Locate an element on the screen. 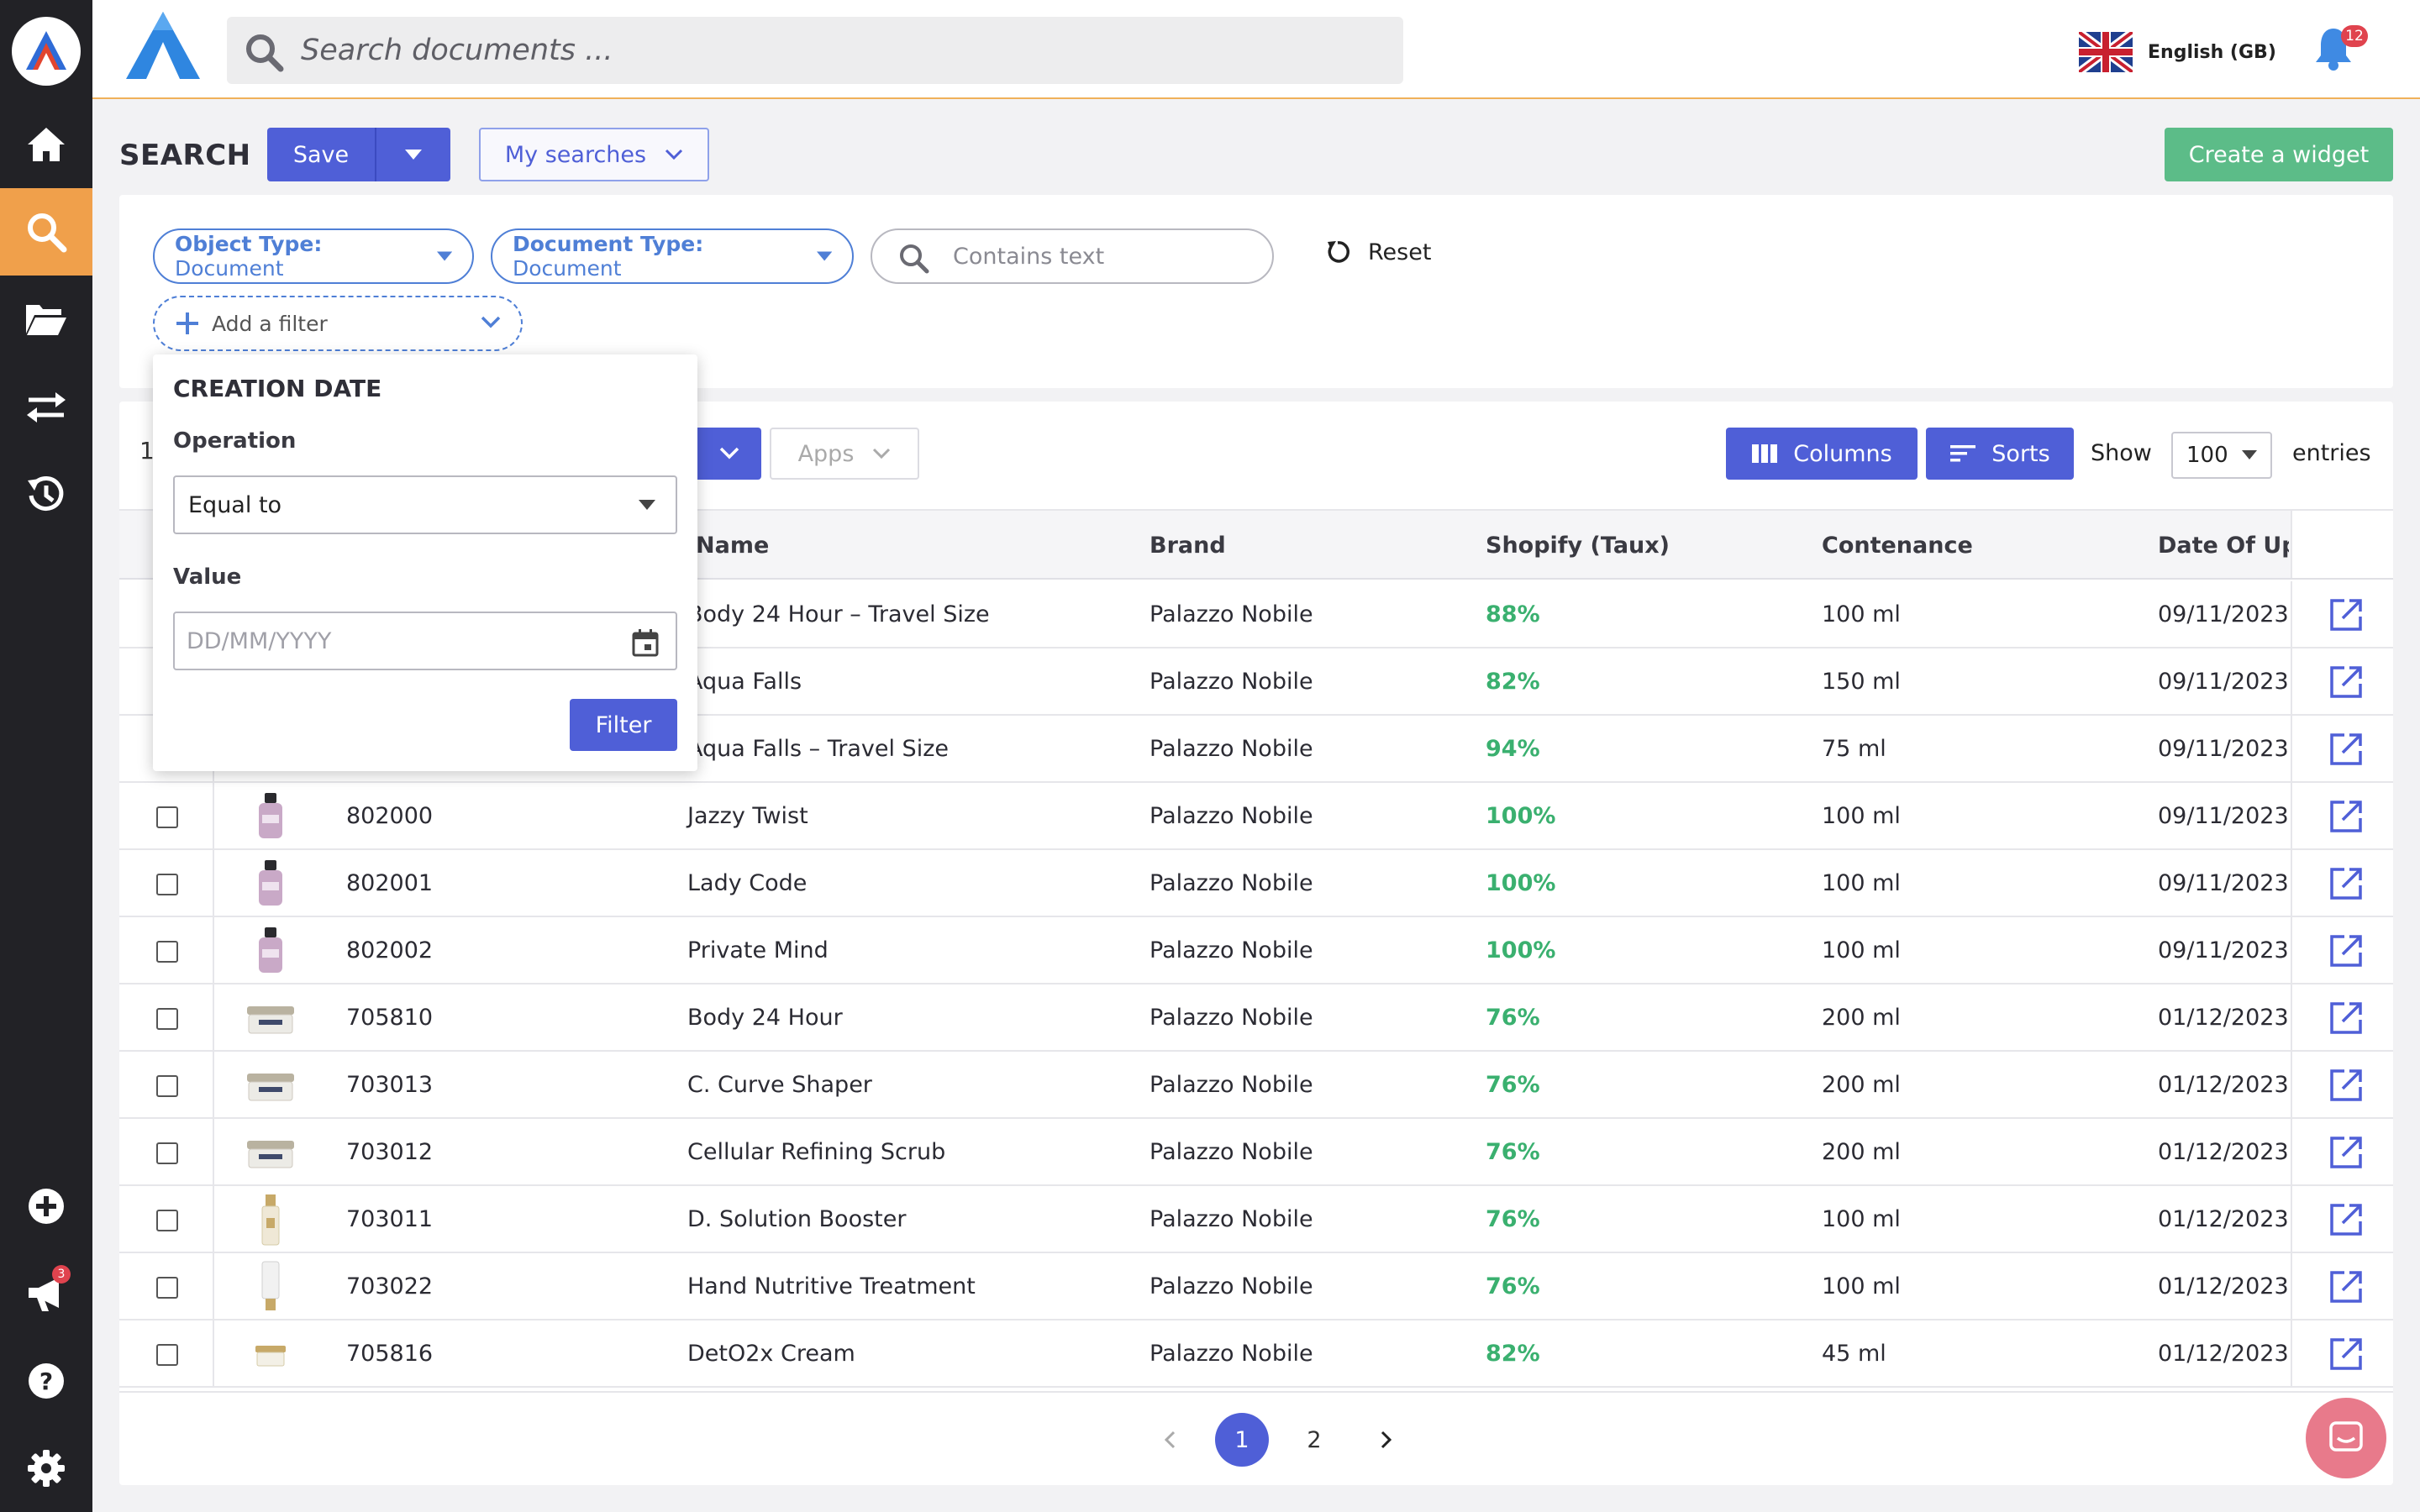 This screenshot has width=2420, height=1512. rail-documents is located at coordinates (46, 319).